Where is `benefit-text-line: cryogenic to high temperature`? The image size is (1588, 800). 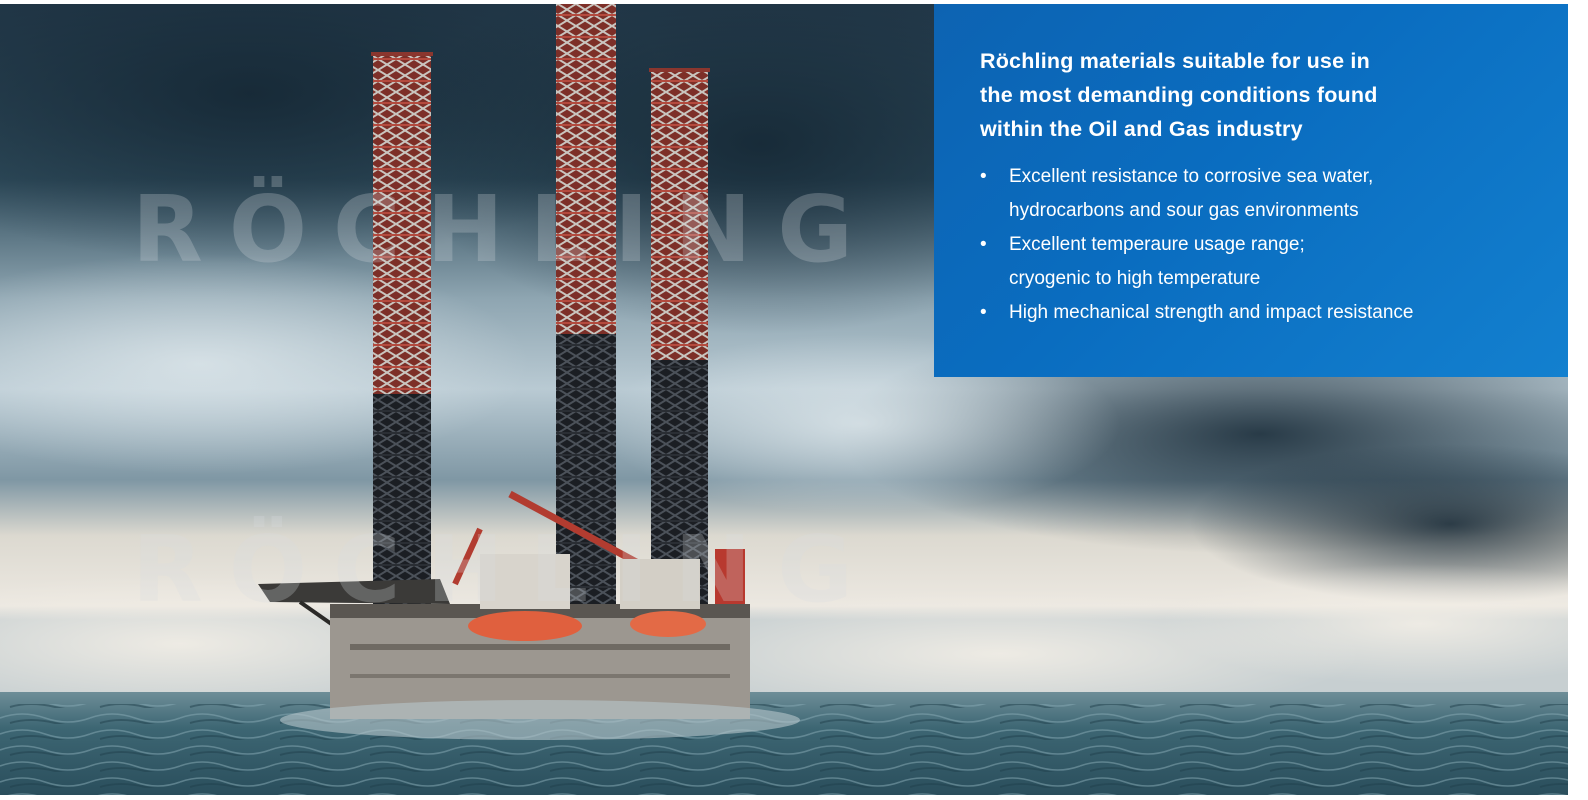 benefit-text-line: cryogenic to high temperature is located at coordinates (1135, 278).